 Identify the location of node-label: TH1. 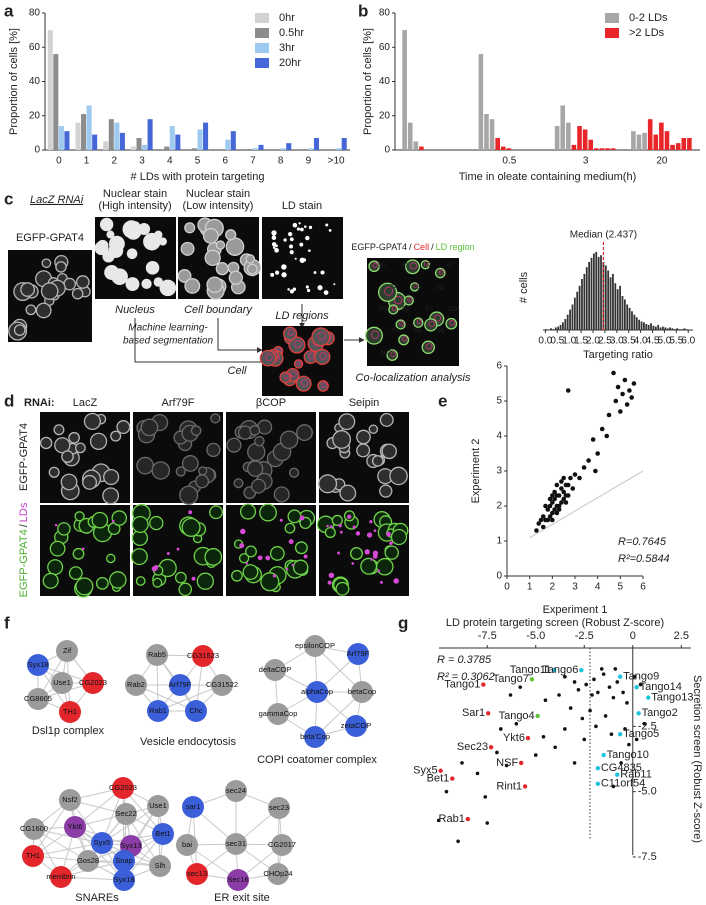
(33, 855).